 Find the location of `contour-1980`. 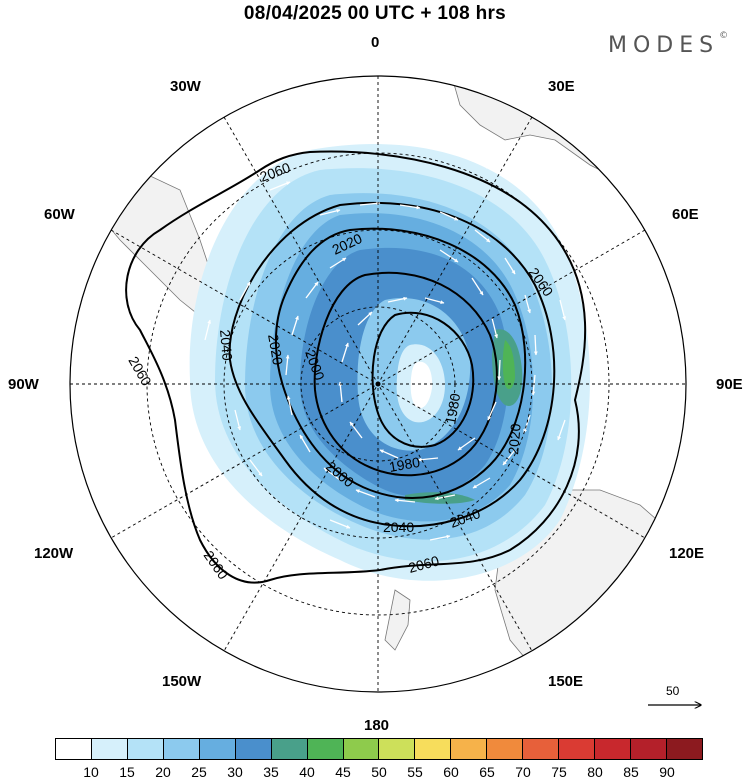

contour-1980 is located at coordinates (423, 379).